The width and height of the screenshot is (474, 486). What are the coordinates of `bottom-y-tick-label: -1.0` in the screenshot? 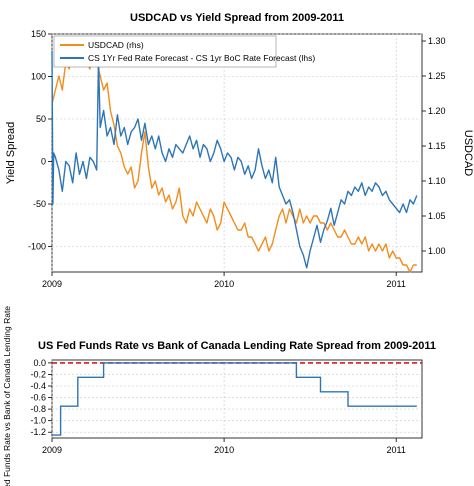 It's located at (38, 421).